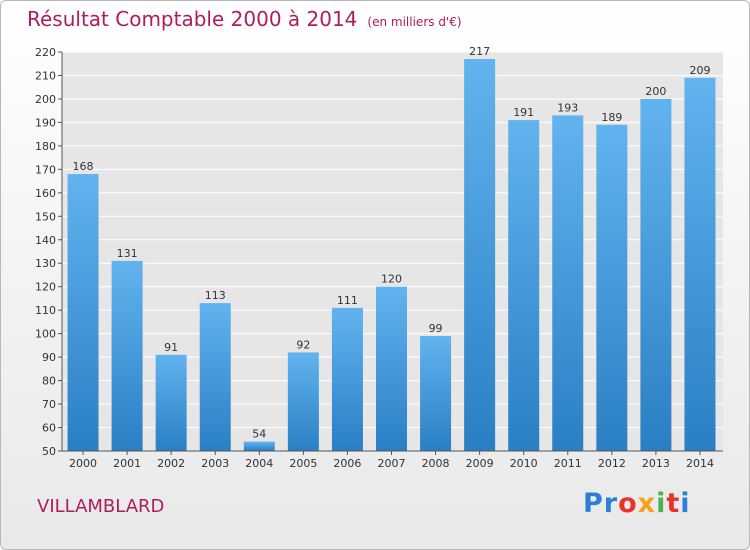 The height and width of the screenshot is (550, 750). Describe the element at coordinates (656, 275) in the screenshot. I see `bar-2013` at that location.